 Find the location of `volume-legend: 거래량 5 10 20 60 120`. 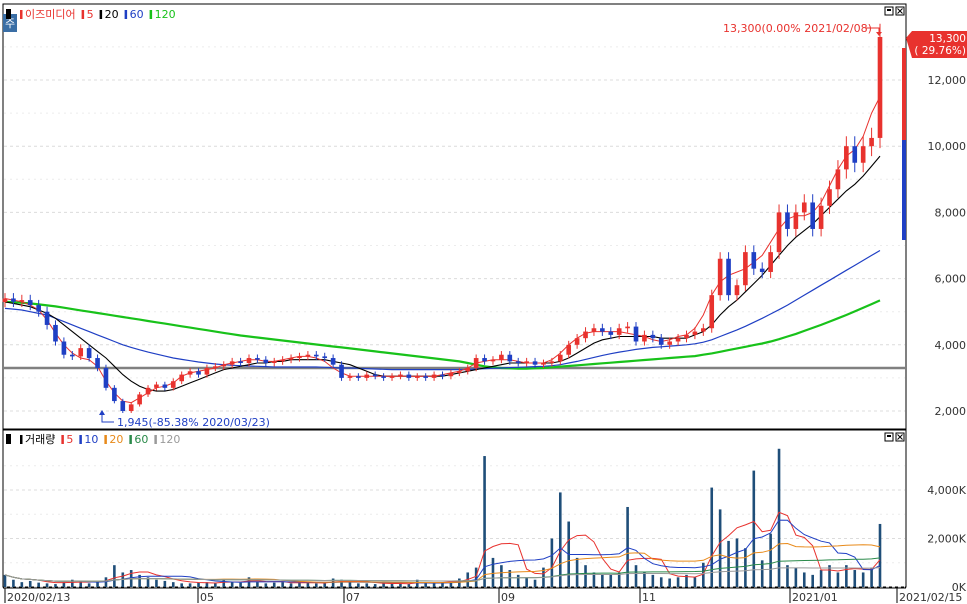

volume-legend: 거래량 5 10 20 60 120 is located at coordinates (93, 439).